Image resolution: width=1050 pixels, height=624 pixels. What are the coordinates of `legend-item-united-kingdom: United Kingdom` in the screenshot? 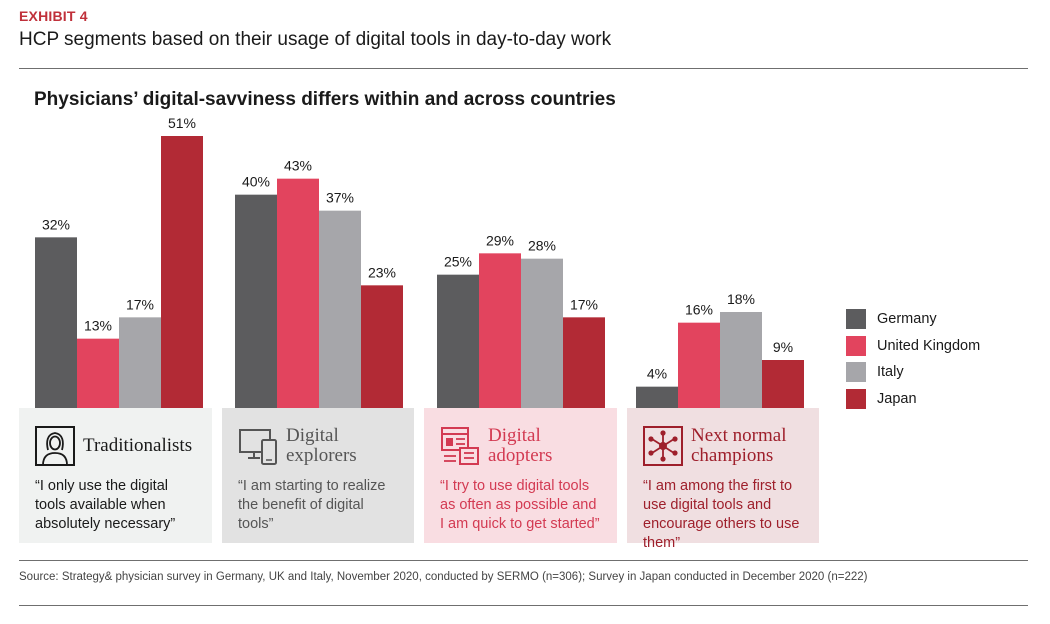 It's located at (913, 346).